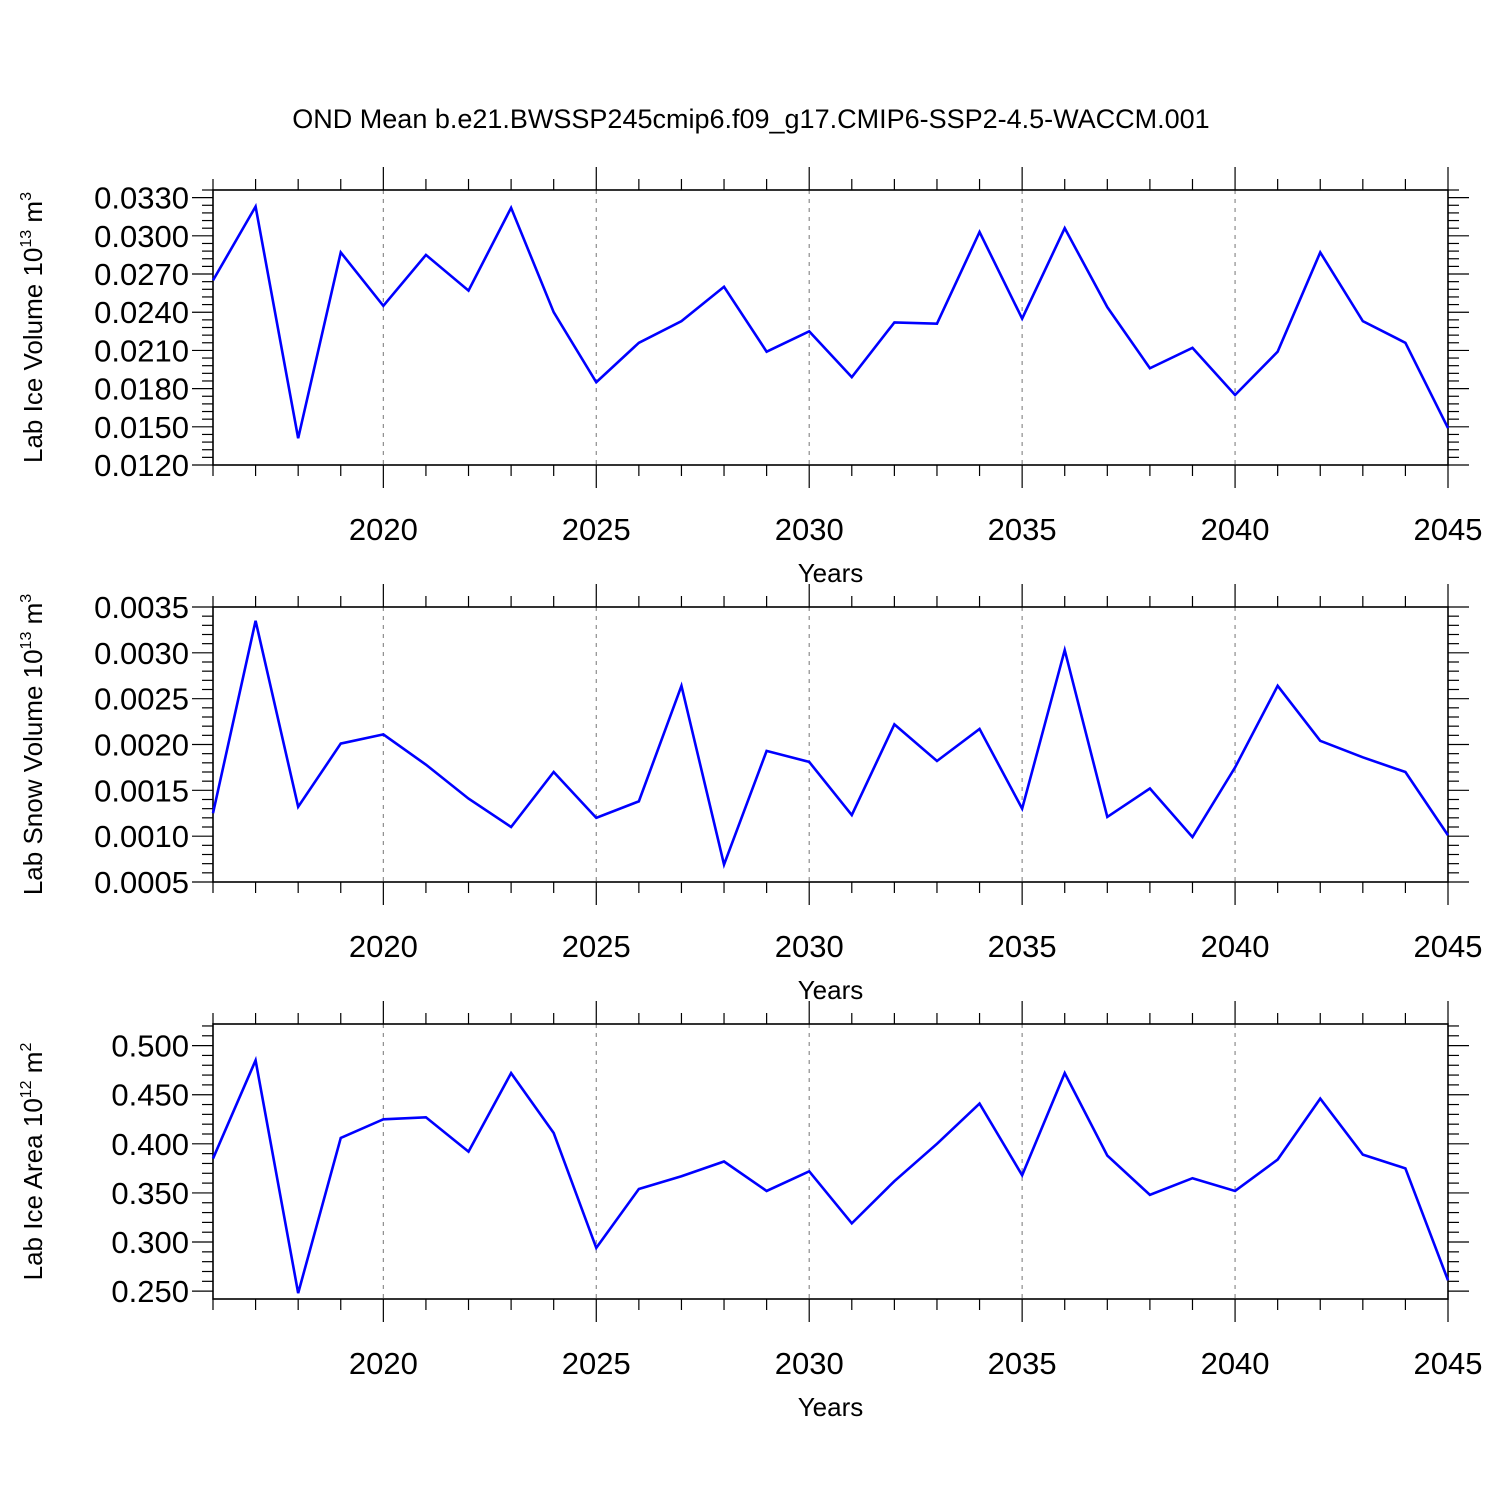 Image resolution: width=1500 pixels, height=1500 pixels. What do you see at coordinates (141, 427) in the screenshot?
I see `y-tick-label: 0.0150` at bounding box center [141, 427].